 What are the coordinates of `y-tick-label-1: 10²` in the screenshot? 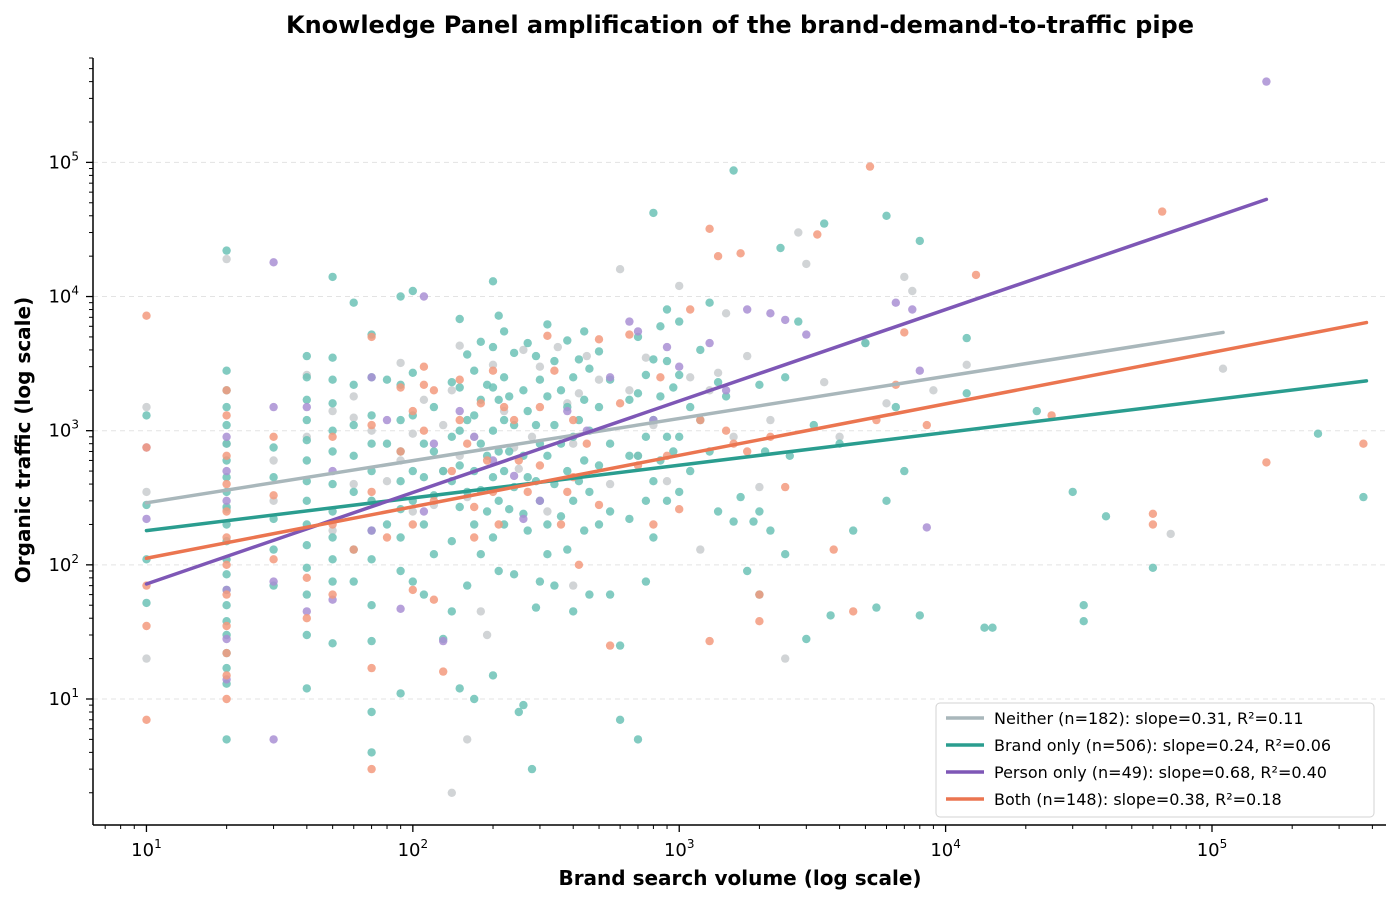 It's located at (63, 564).